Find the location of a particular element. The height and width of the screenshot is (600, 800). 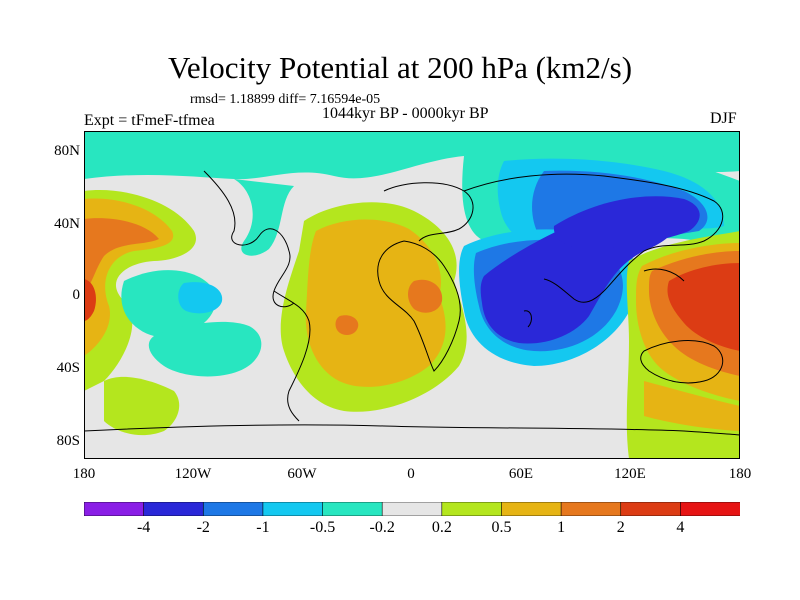

y-tick-label: 40N is located at coordinates (67, 224).